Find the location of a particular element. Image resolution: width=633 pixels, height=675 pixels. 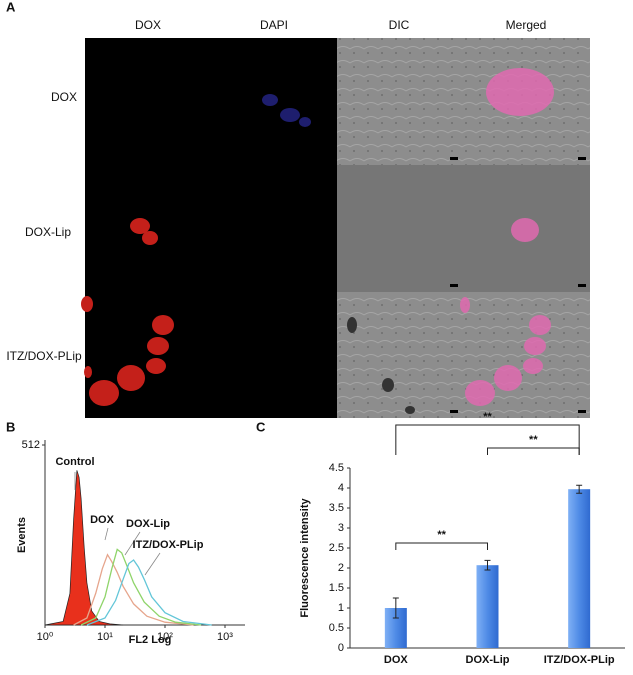

annotation: DOX-Lip is located at coordinates (148, 524).